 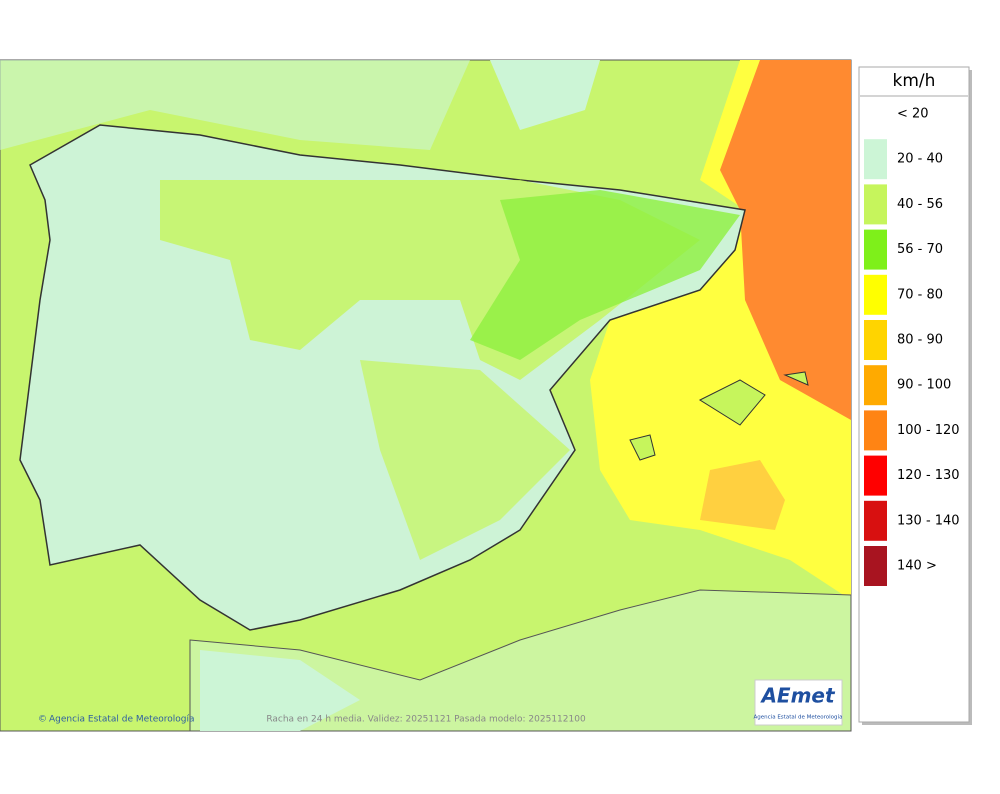 What do you see at coordinates (920, 294) in the screenshot?
I see `legend-label: 70 - 80` at bounding box center [920, 294].